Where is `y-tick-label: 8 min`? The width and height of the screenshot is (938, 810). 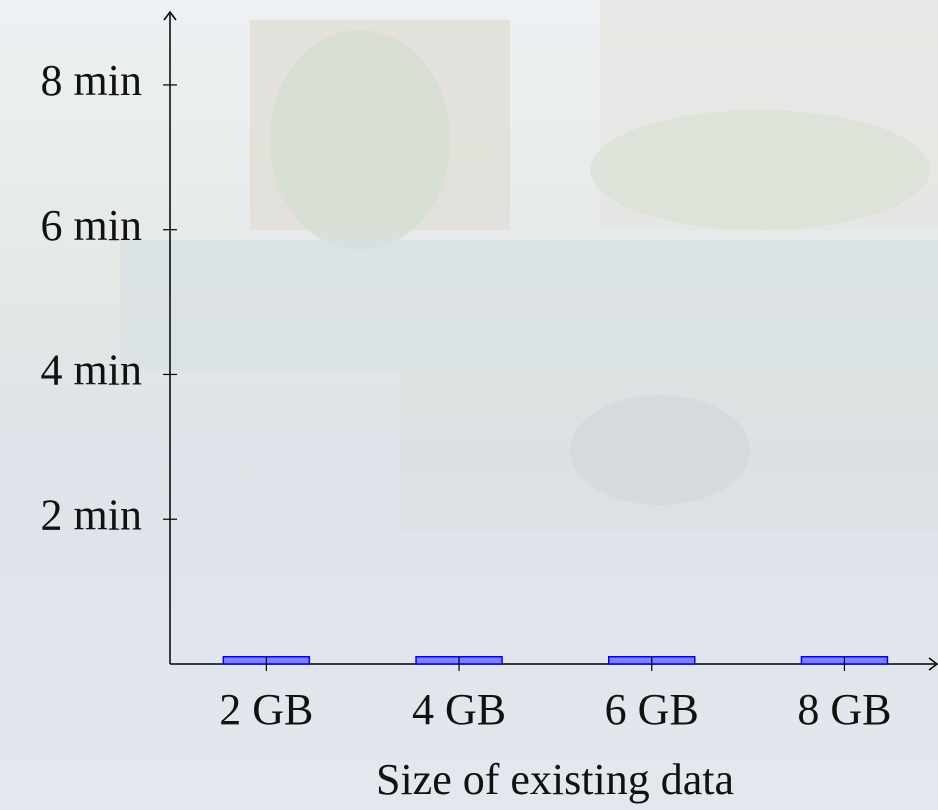 y-tick-label: 8 min is located at coordinates (91, 80).